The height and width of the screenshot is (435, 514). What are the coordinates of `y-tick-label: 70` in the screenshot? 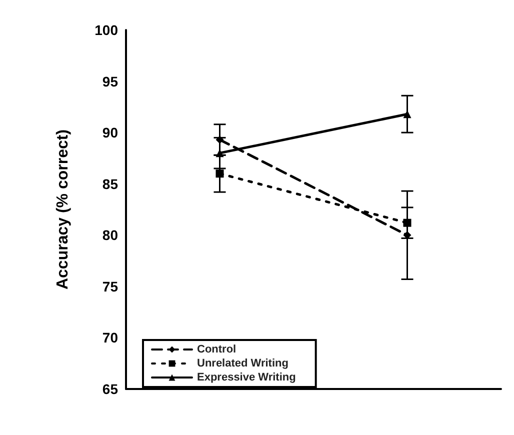 It's located at (110, 338).